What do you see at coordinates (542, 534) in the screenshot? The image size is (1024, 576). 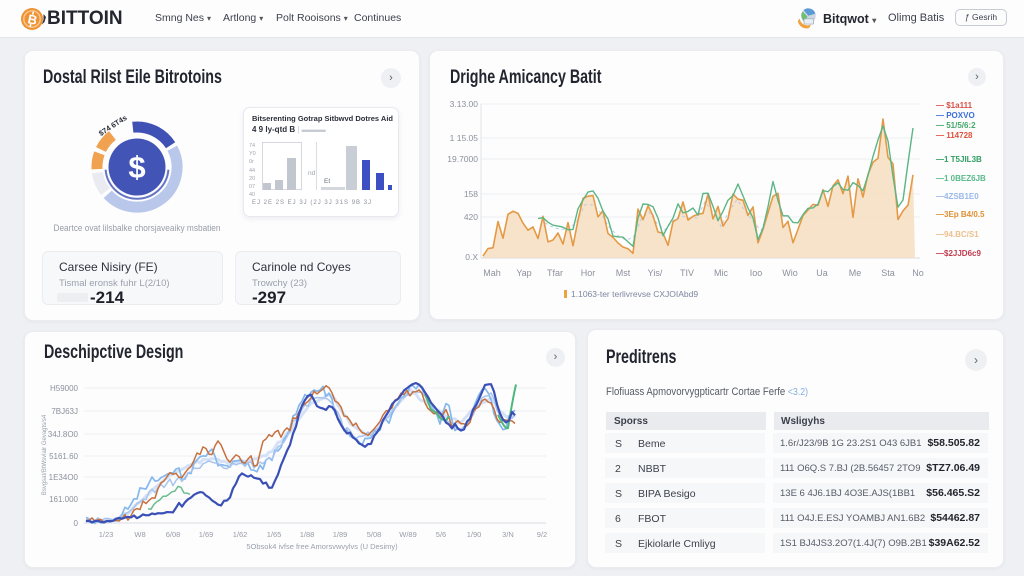 I see `svg-text: 9/2` at bounding box center [542, 534].